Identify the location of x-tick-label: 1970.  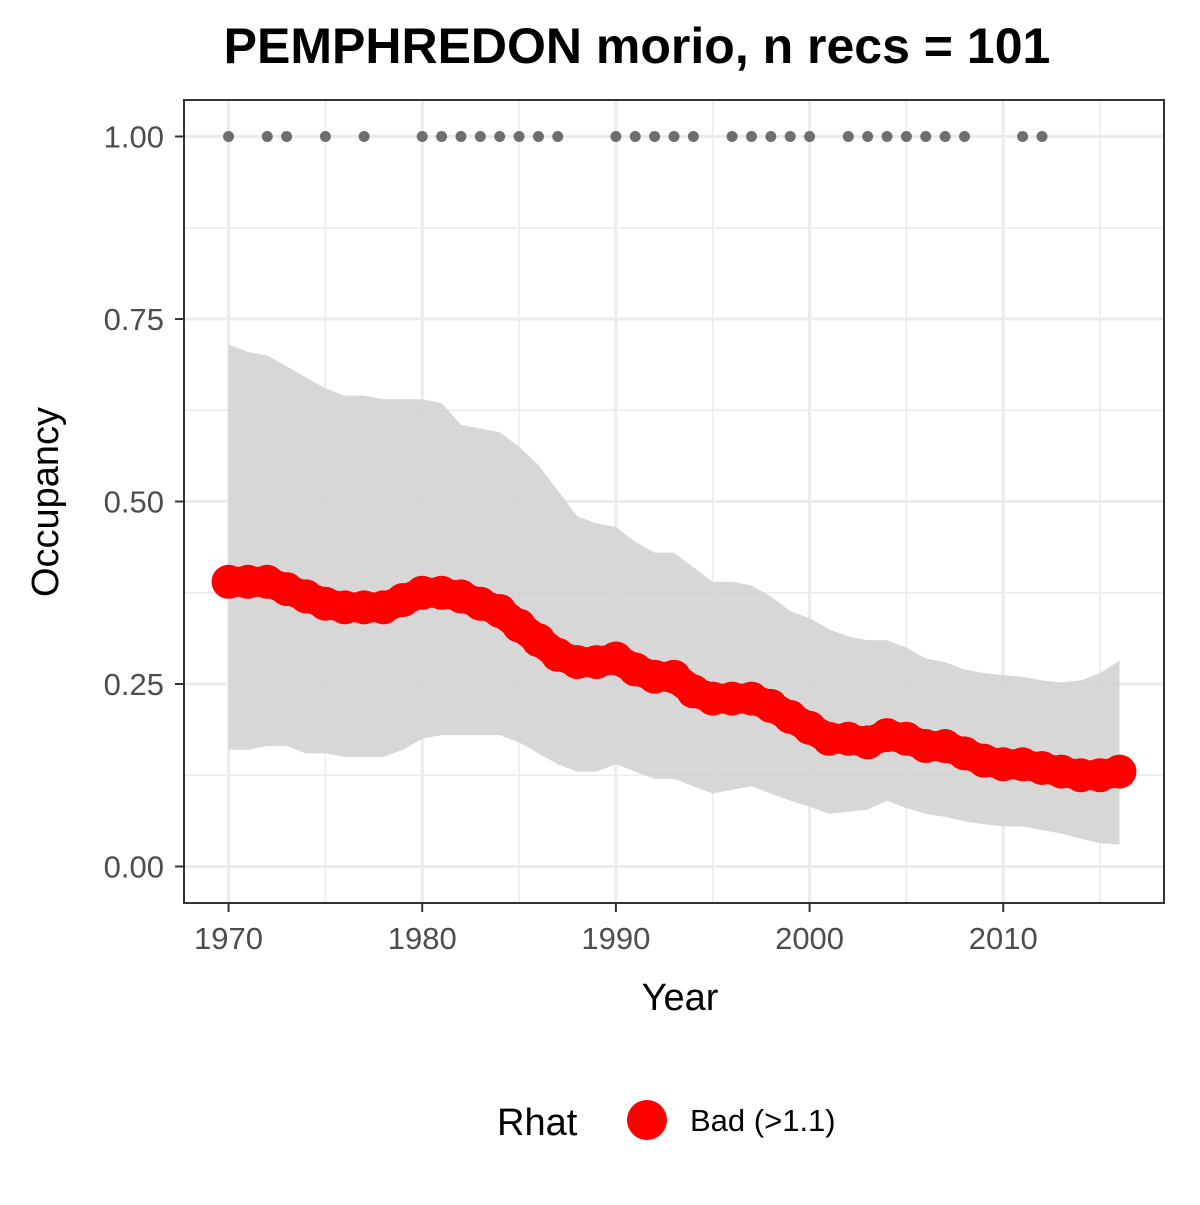
(228, 938).